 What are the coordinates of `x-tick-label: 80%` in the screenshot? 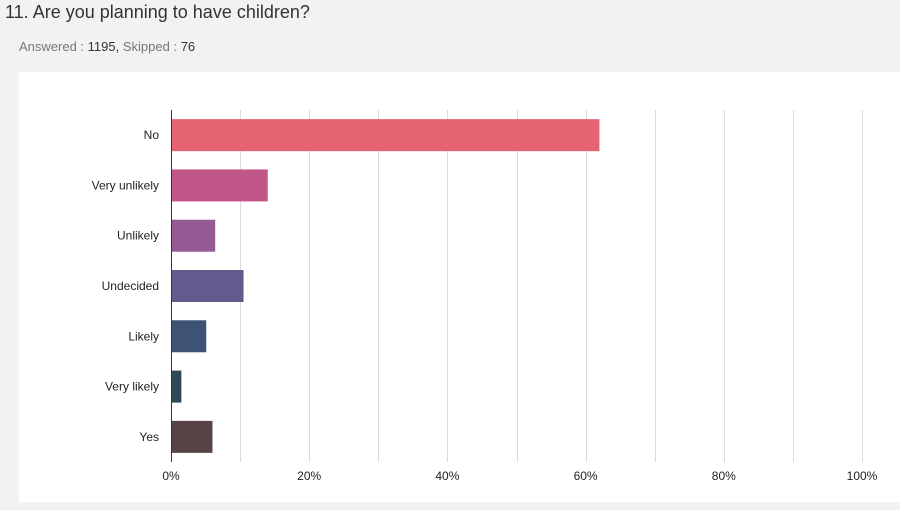 It's located at (724, 476).